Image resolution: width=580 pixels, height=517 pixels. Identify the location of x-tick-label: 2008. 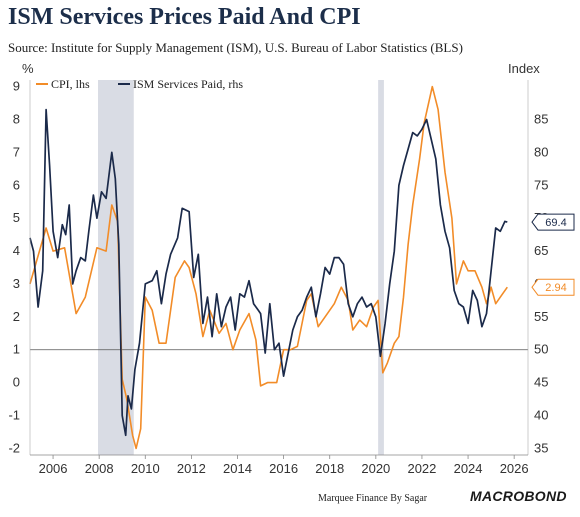
(99, 468).